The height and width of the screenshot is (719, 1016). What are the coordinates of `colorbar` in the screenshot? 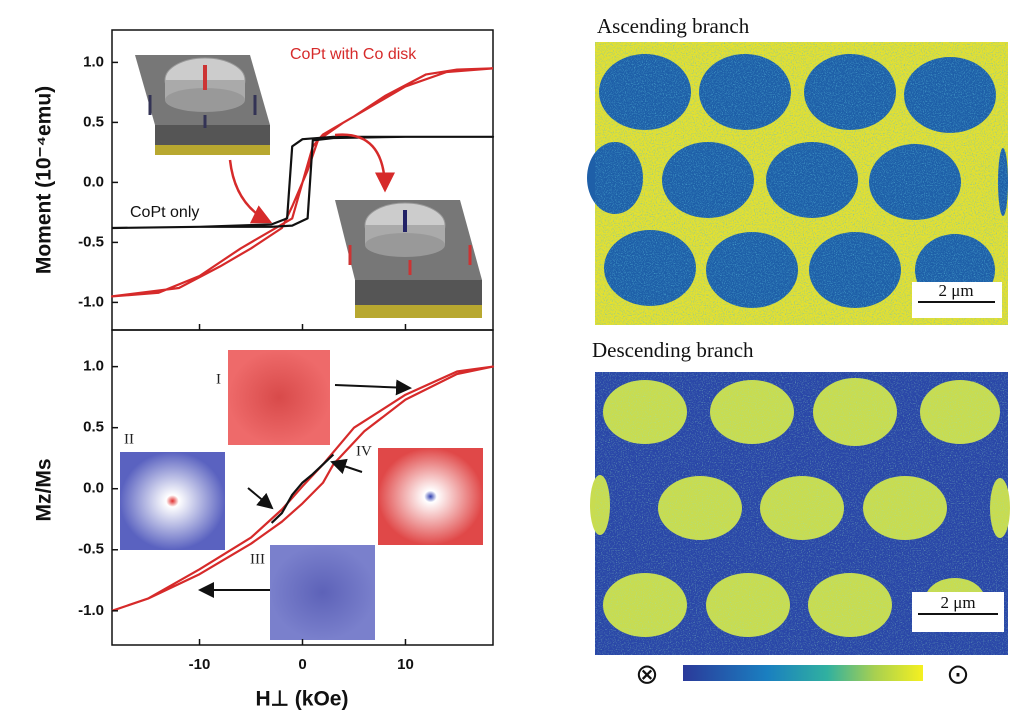 It's located at (803, 673).